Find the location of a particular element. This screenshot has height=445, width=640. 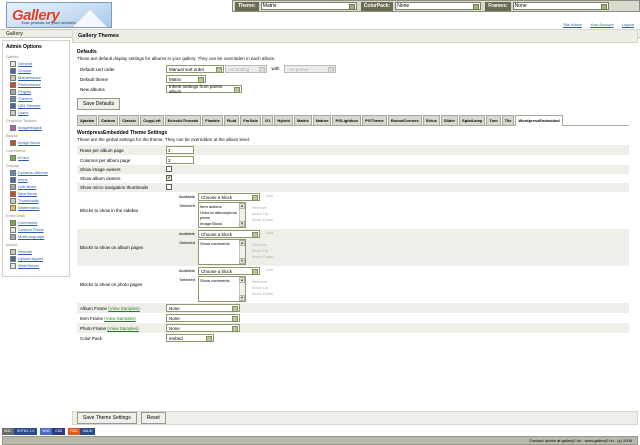

sidebar-item-themes: Themes is located at coordinates (36, 98).